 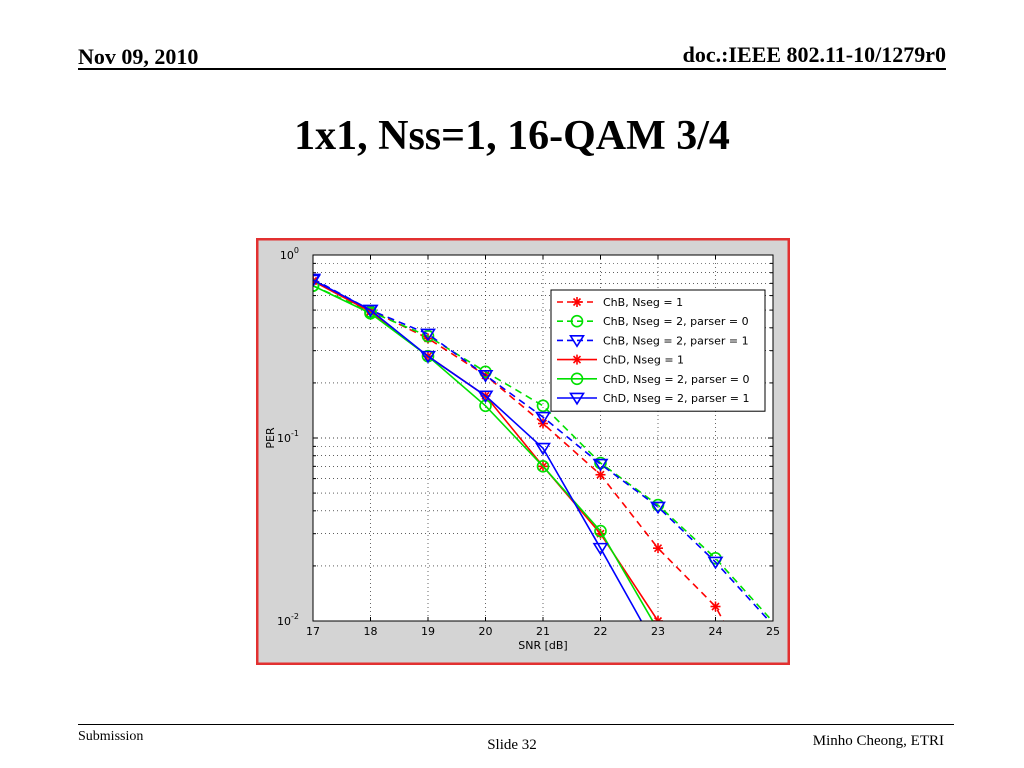 What do you see at coordinates (288, 437) in the screenshot?
I see `y-tick-label: 10⁻¹` at bounding box center [288, 437].